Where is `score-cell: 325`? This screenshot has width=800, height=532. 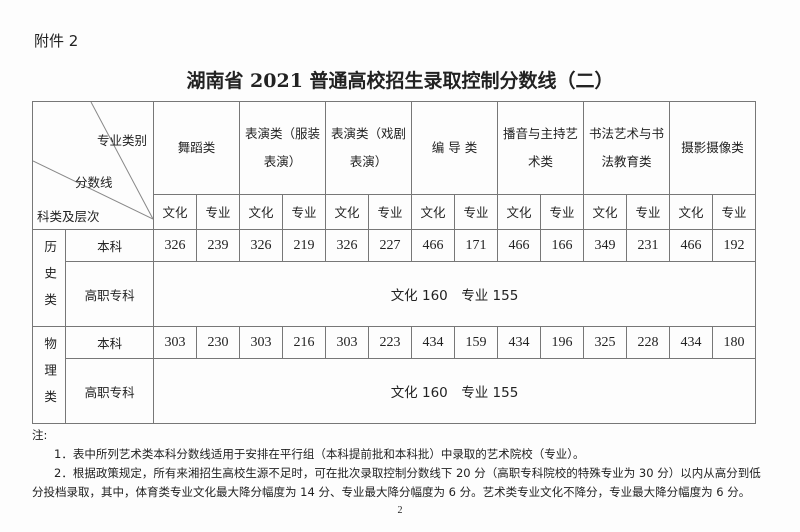
score-cell: 325 is located at coordinates (605, 342).